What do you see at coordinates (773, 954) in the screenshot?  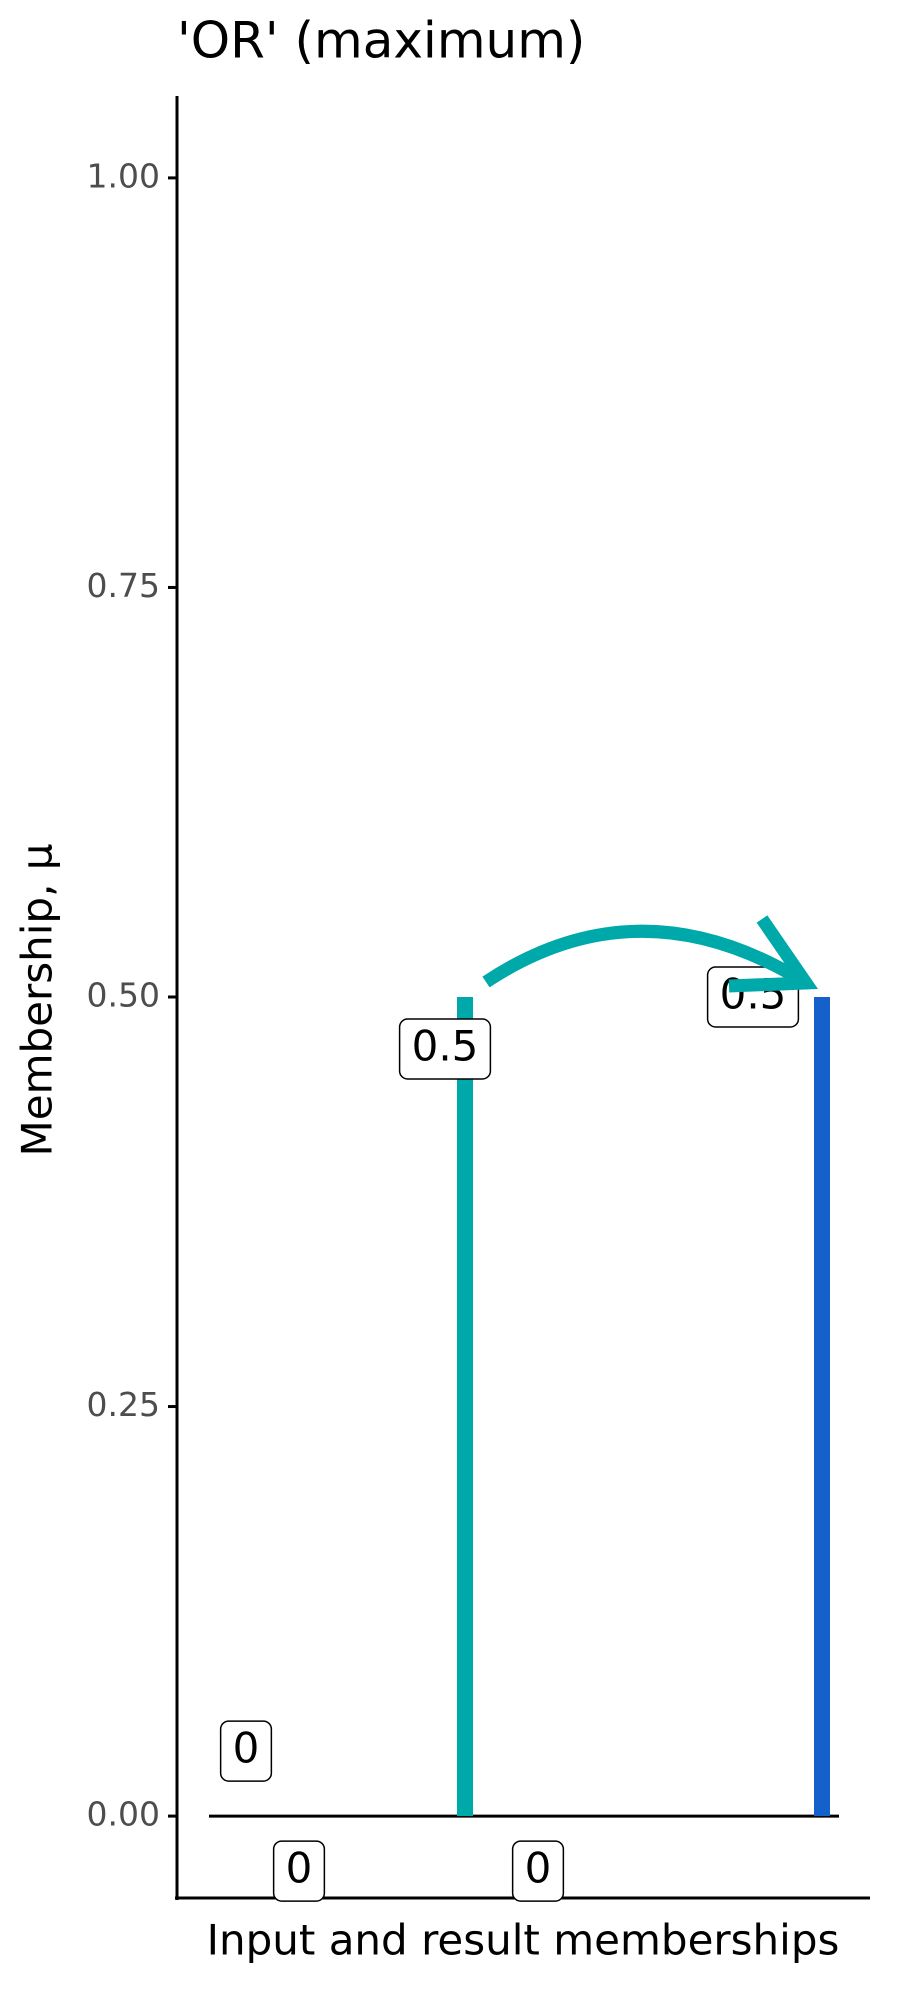 I see `arrow-head` at bounding box center [773, 954].